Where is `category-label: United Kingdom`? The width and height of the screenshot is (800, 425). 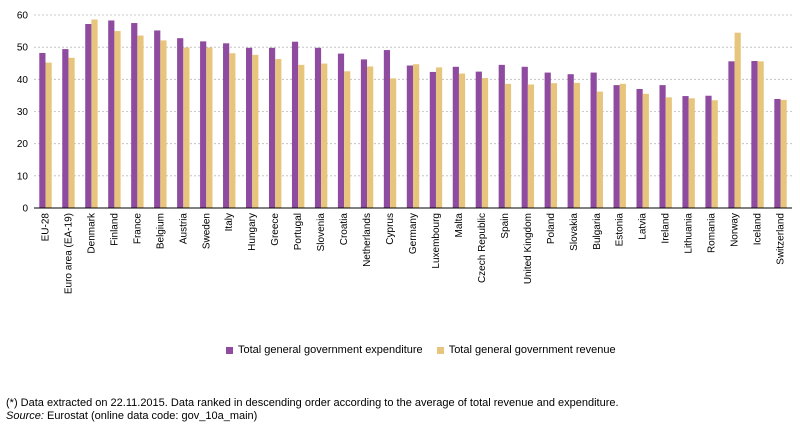
category-label: United Kingdom is located at coordinates (528, 248).